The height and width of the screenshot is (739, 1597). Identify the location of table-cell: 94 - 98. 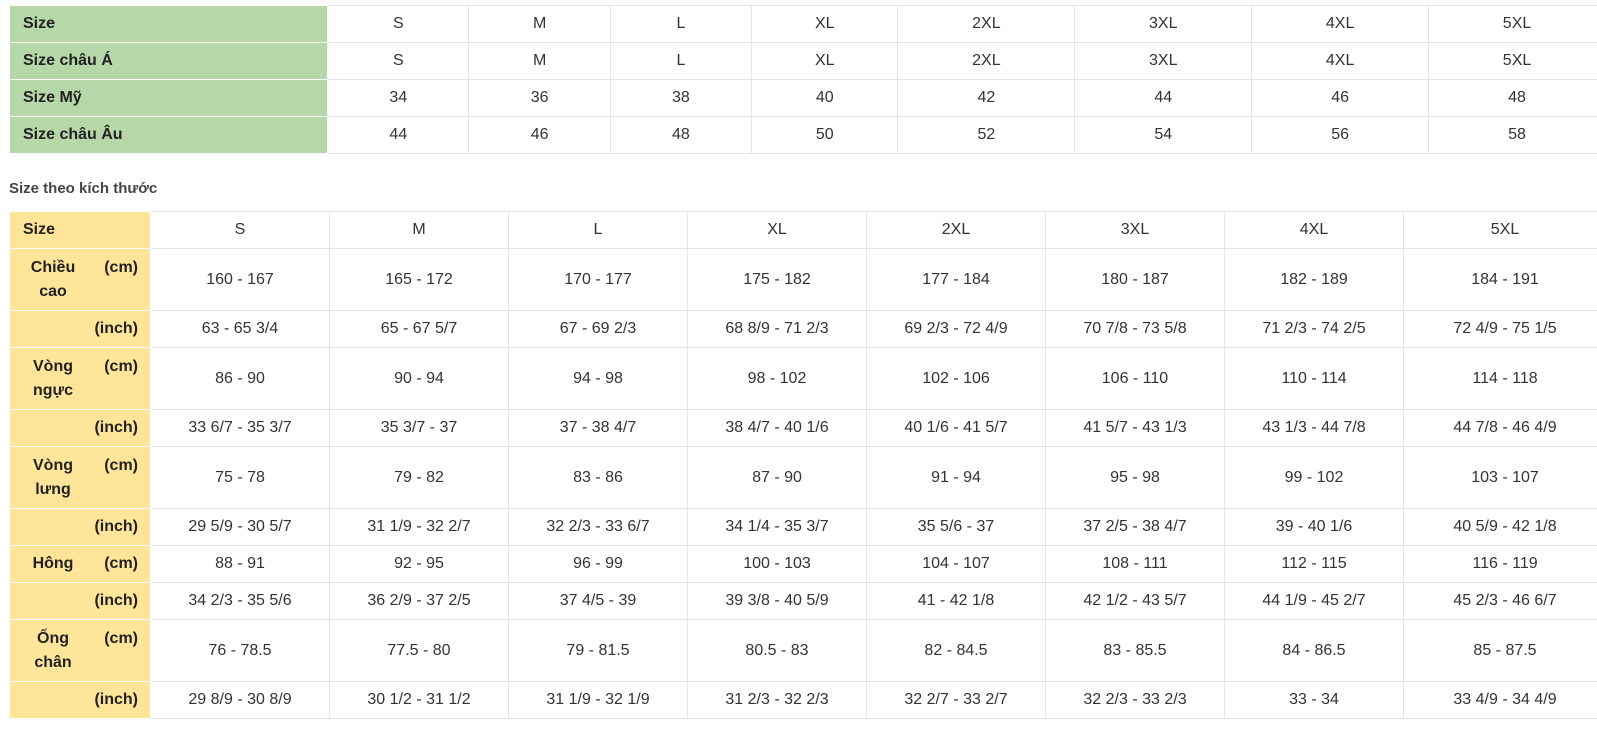
(598, 378).